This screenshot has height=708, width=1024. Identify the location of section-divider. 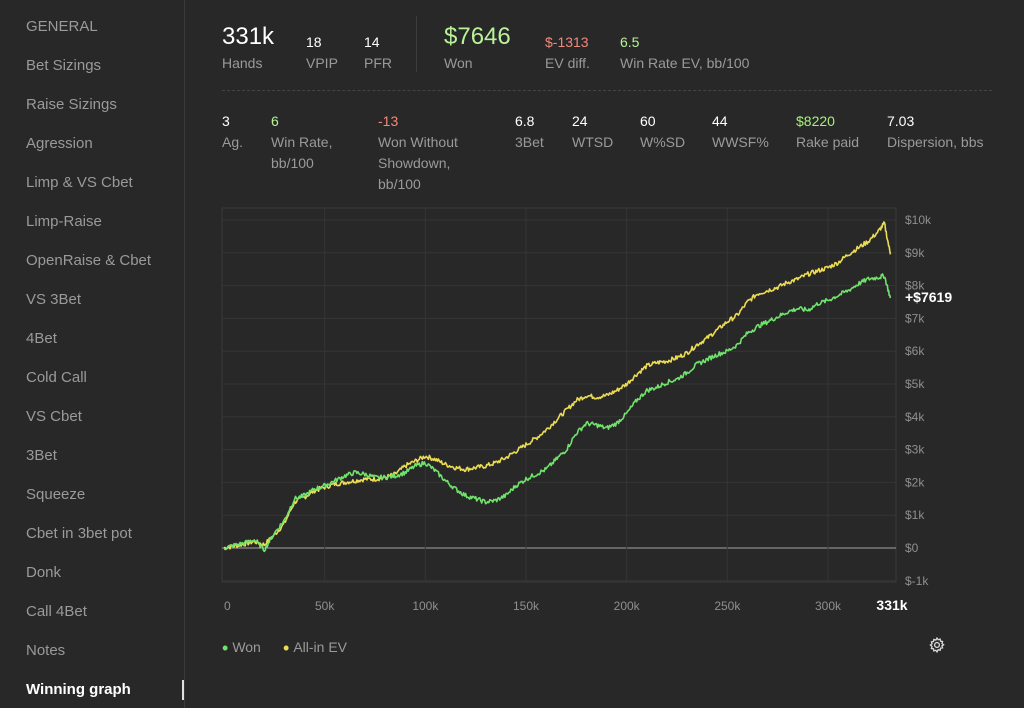
(607, 90).